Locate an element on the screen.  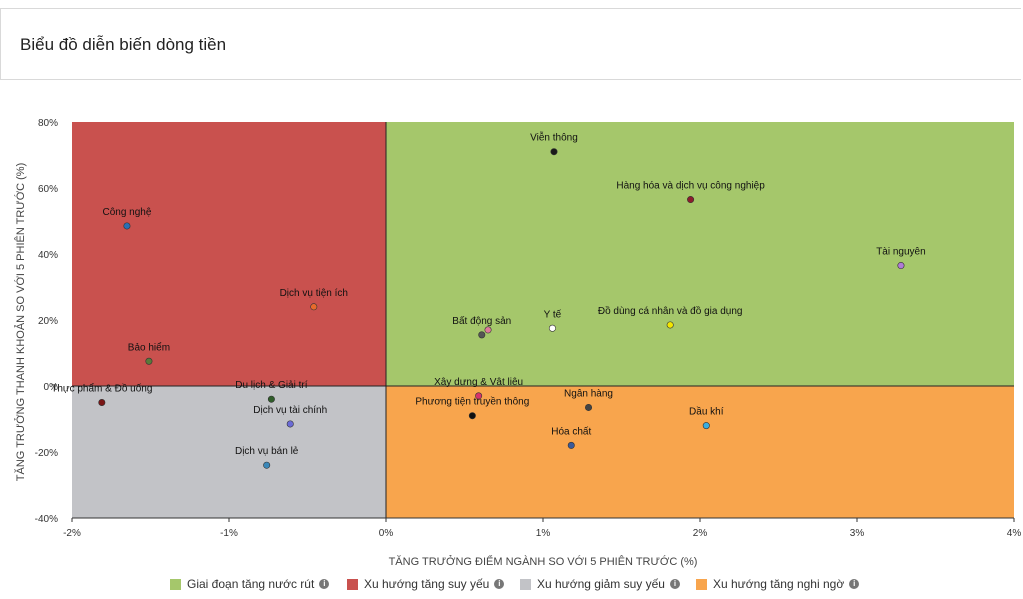
data-point-label: Dịch vụ bán lẻ is located at coordinates (267, 451).